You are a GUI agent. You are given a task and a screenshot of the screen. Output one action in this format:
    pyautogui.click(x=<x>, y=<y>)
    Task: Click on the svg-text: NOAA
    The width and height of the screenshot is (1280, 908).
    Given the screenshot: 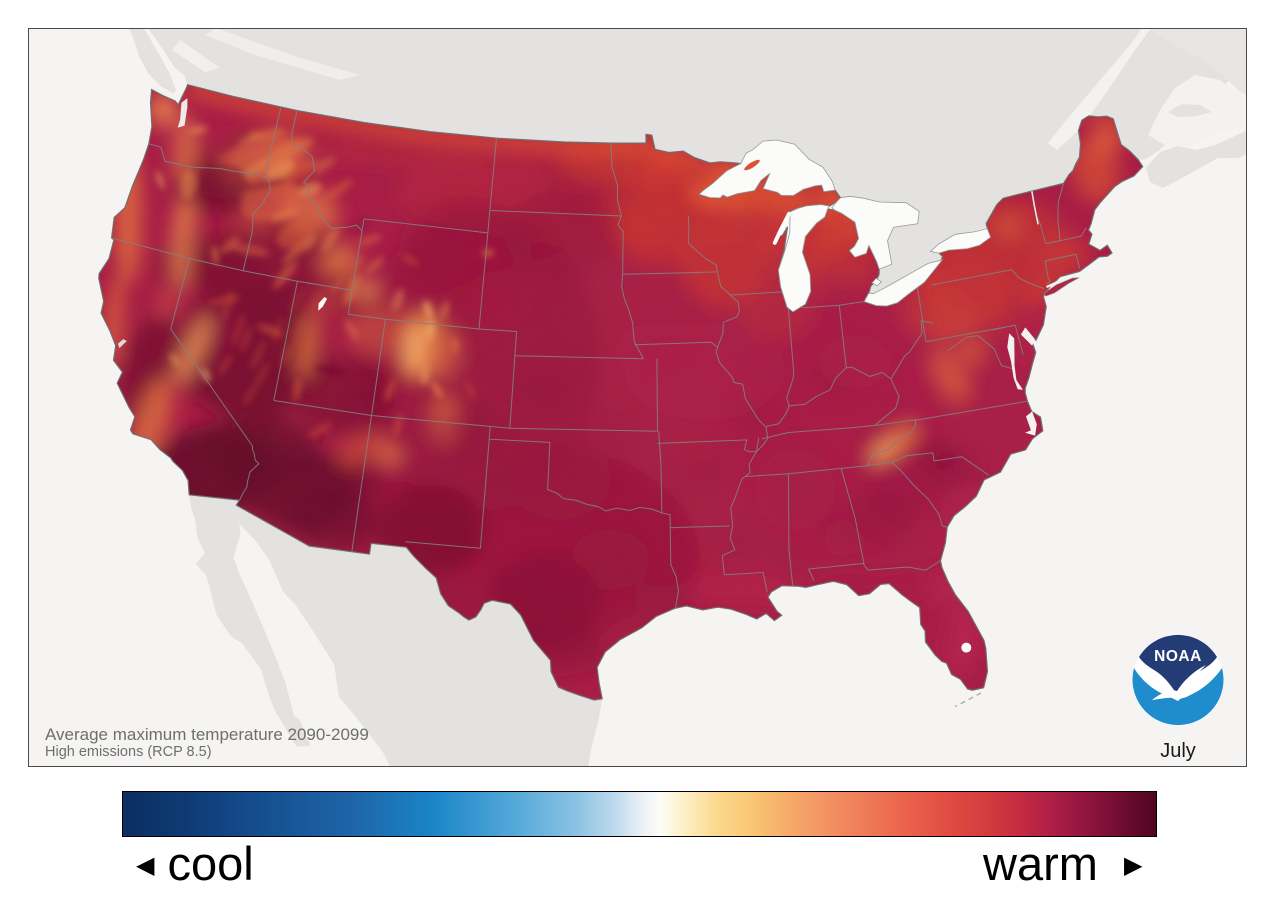 What is the action you would take?
    pyautogui.click(x=1178, y=656)
    